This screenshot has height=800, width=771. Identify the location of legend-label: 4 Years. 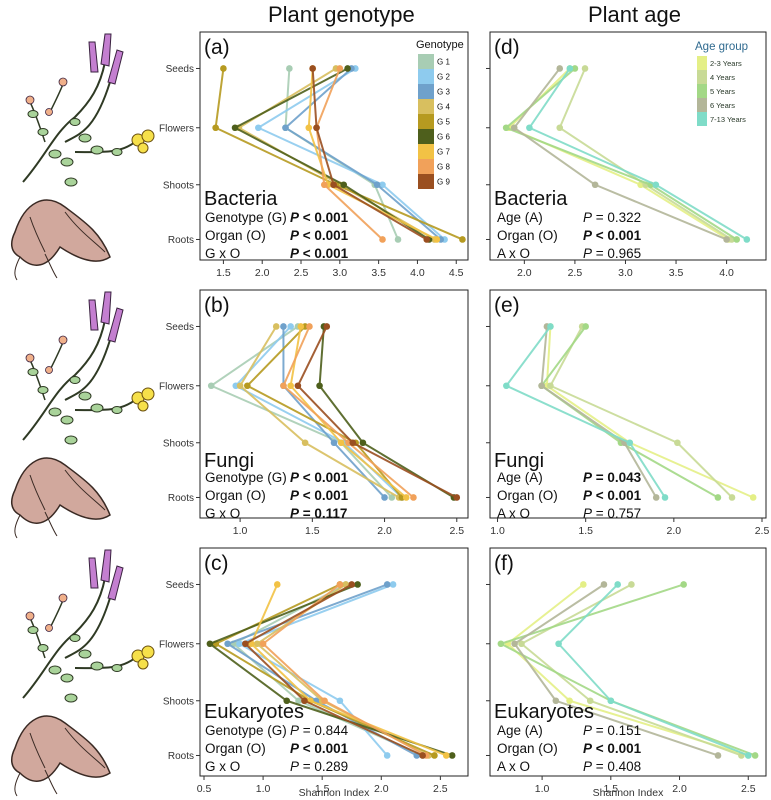
(722, 77).